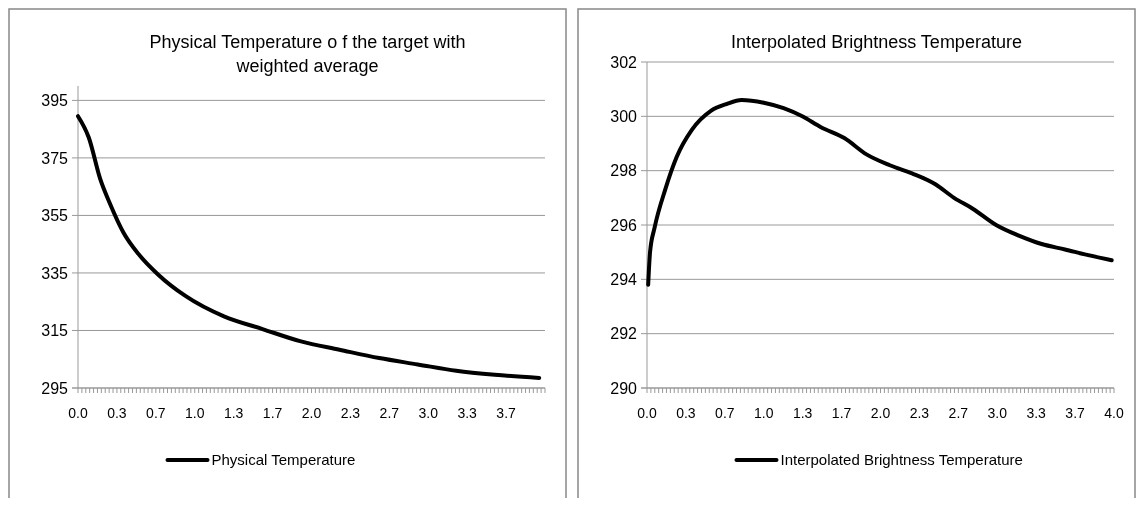 Image resolution: width=1144 pixels, height=507 pixels. Describe the element at coordinates (55, 331) in the screenshot. I see `y-tick-label: 315` at that location.